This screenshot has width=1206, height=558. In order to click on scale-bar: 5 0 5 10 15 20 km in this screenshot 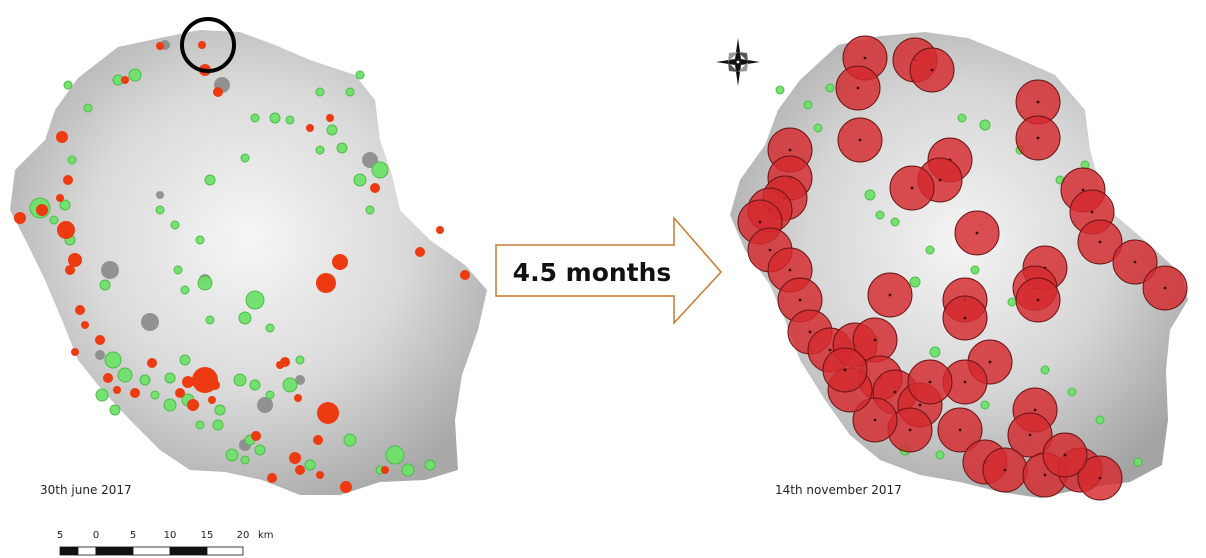, I will do `click(165, 543)`.